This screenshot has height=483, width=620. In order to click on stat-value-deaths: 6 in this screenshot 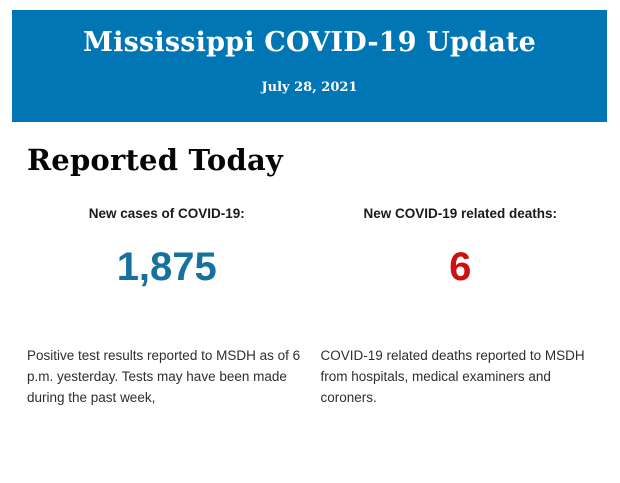, I will do `click(460, 267)`.